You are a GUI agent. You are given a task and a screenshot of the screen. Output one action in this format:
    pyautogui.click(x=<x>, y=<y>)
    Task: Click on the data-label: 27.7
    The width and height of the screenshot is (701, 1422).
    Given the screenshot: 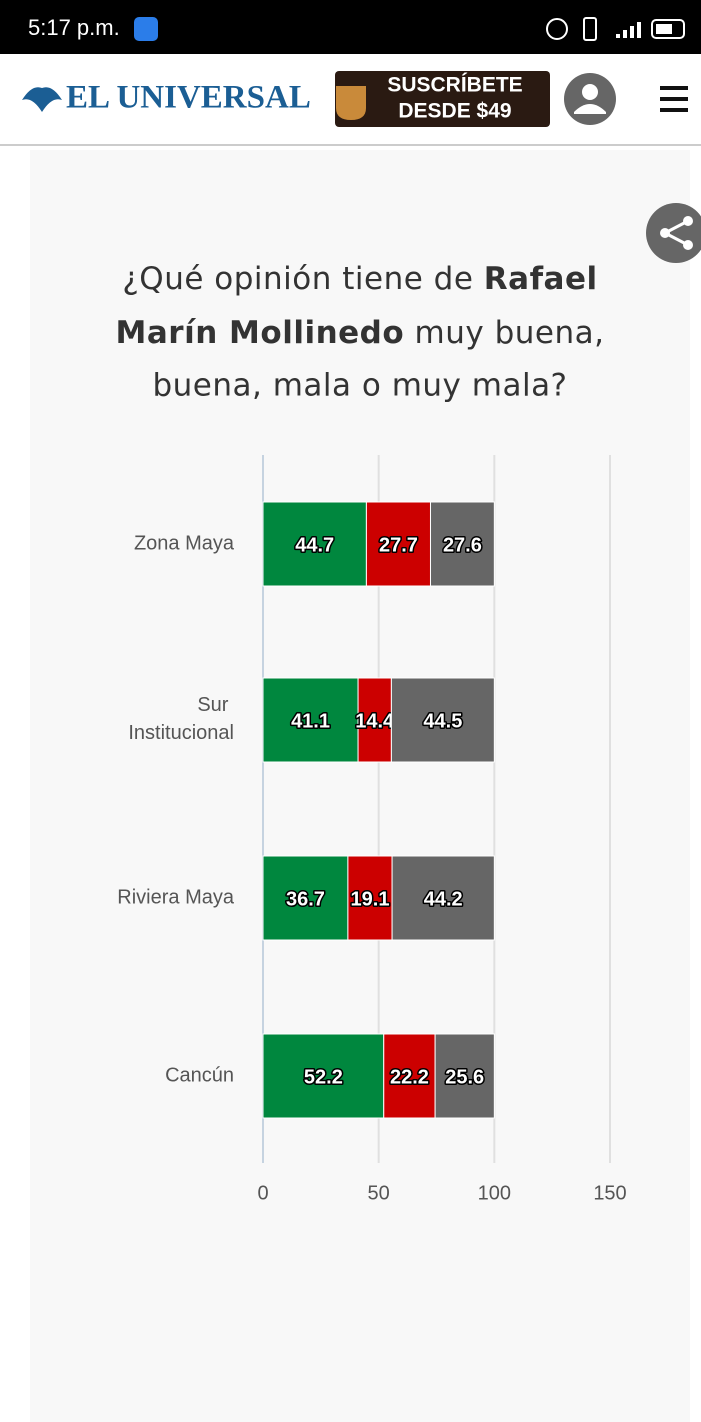 What is the action you would take?
    pyautogui.click(x=398, y=545)
    